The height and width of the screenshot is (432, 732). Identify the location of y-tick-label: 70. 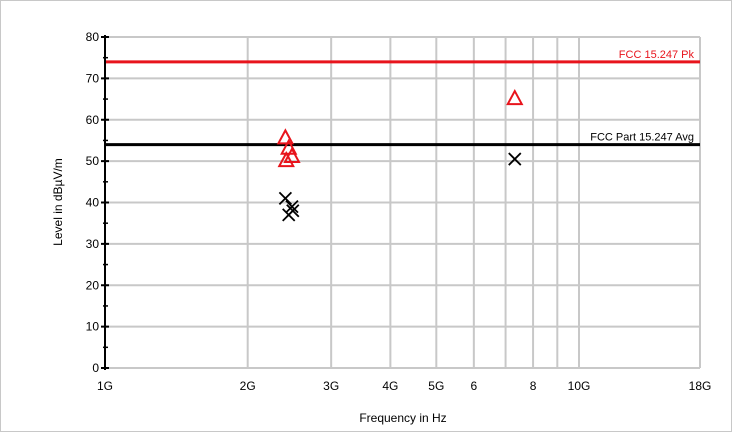
(93, 78).